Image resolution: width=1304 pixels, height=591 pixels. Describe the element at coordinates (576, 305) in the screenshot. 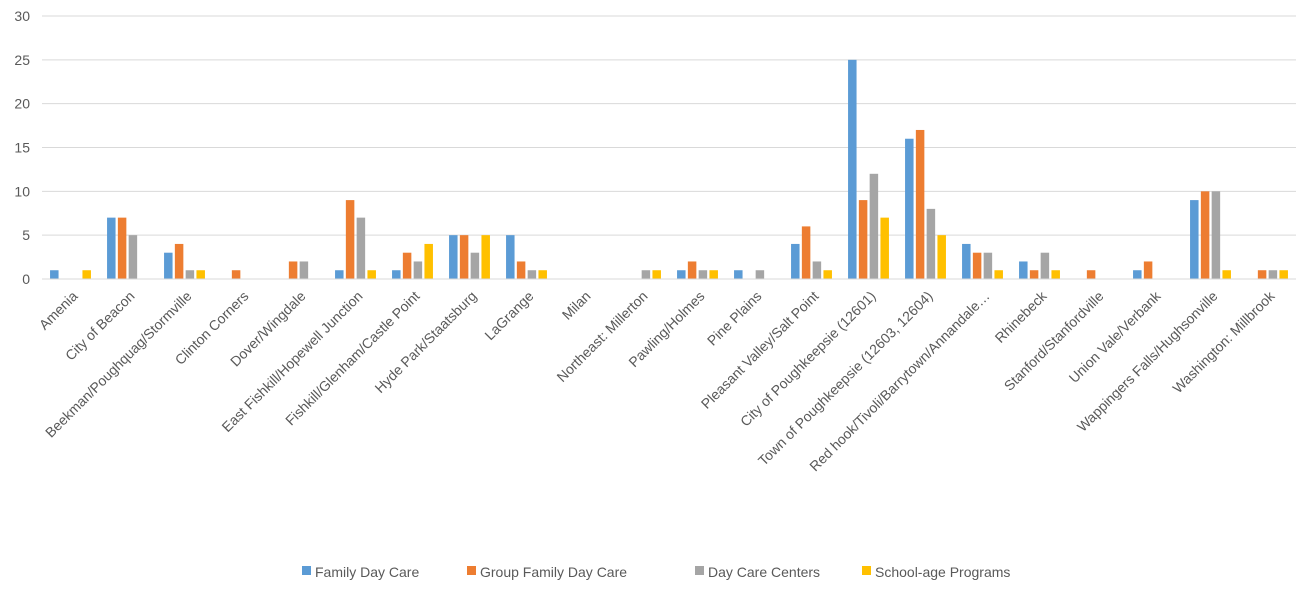

I see `x-tick-label: Milan` at that location.